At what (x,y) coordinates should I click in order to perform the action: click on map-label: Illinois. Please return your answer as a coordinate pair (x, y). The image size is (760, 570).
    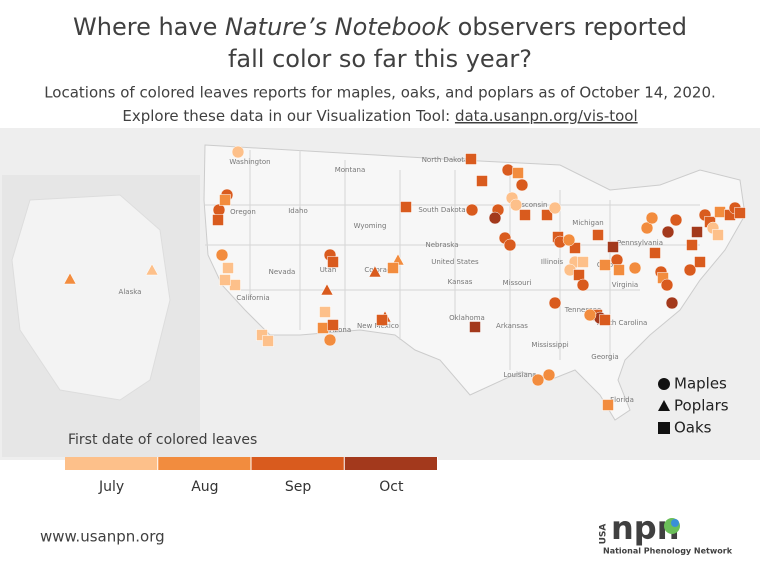
    Looking at the image, I should click on (552, 262).